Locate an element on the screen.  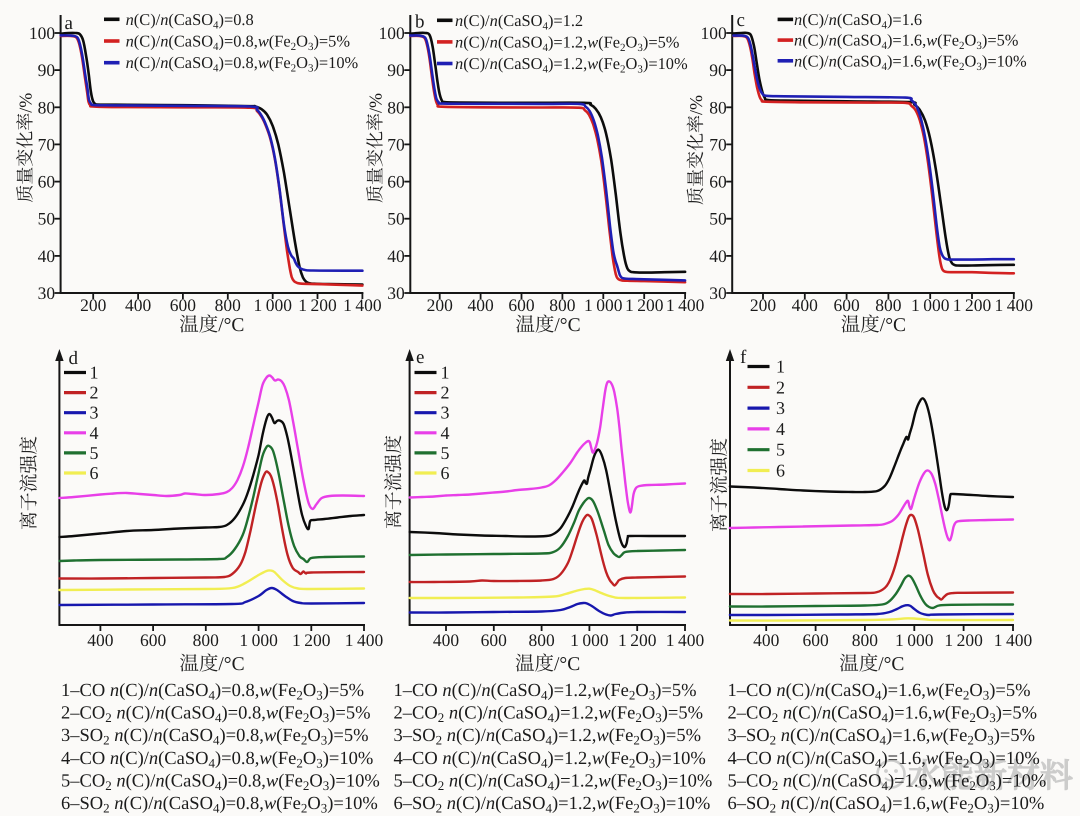
svg-text:2–CO2​ n(C)/n(CaSO4​)=0.8,w(Fe: 2–CO2​ n(C)/n(CaSO4​)=0.8,w(Fe2​O3​)=5% is located at coordinates (216, 715).